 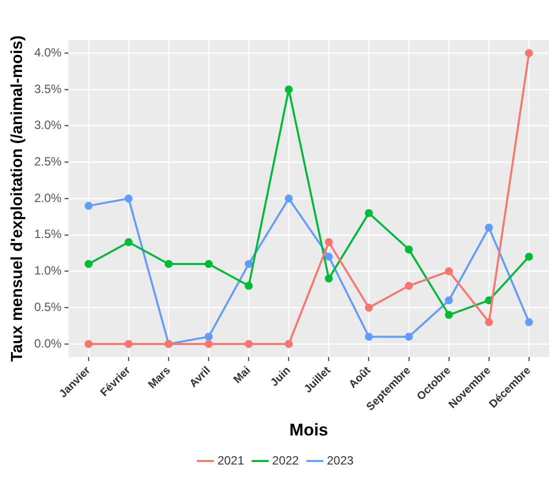 What do you see at coordinates (48, 125) in the screenshot?
I see `y-tick-label: 3.0%` at bounding box center [48, 125].